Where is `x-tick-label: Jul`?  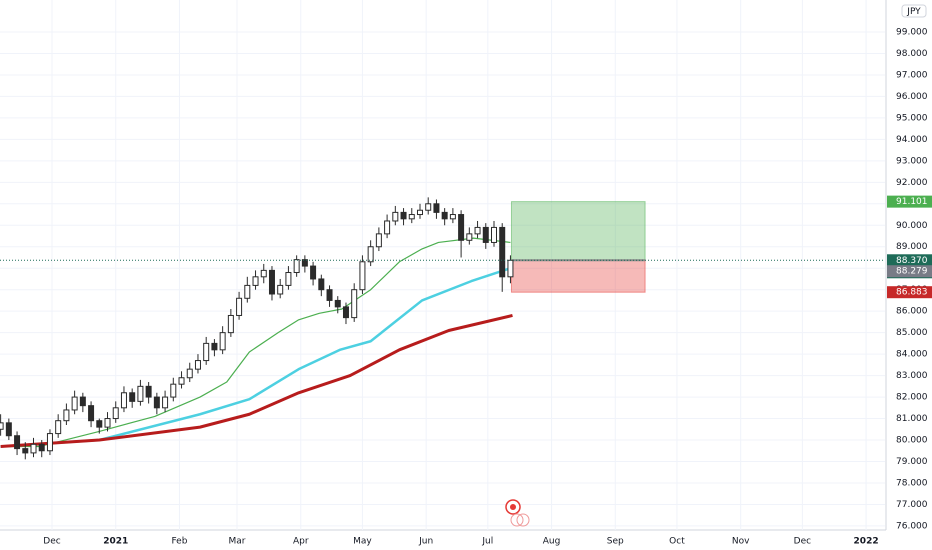
x-tick-label: Jul is located at coordinates (487, 542).